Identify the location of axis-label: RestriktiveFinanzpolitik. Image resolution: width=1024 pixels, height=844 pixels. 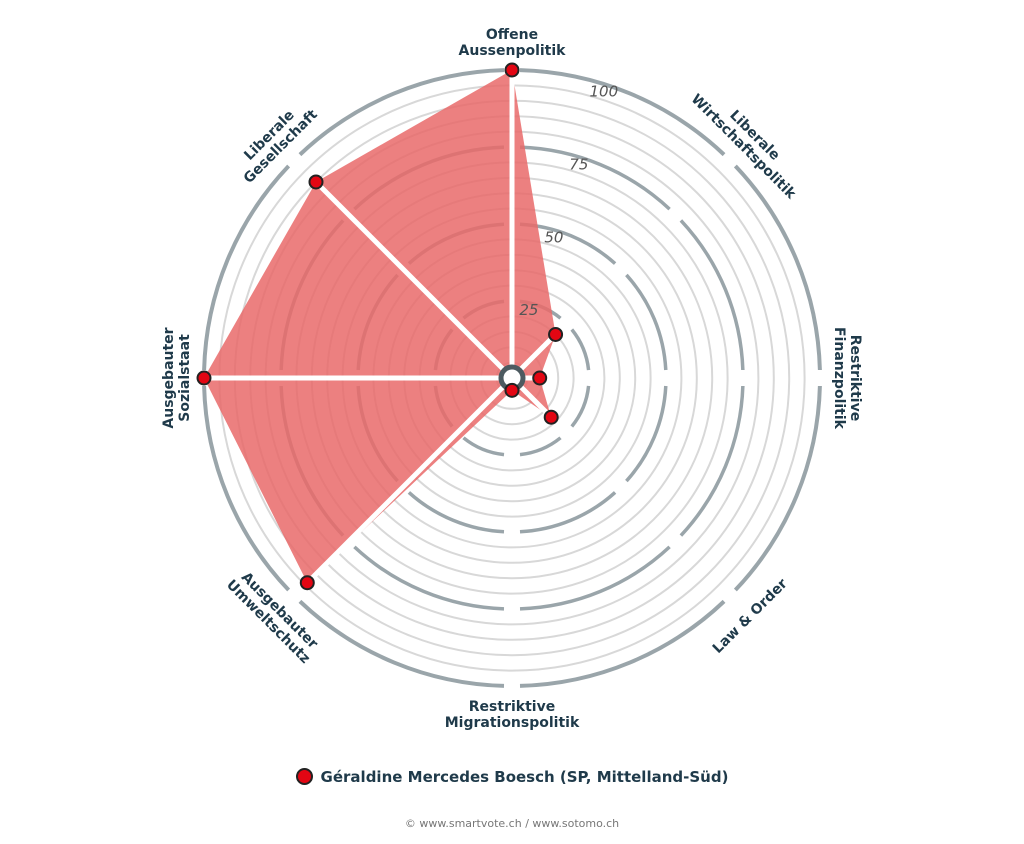
(847, 378).